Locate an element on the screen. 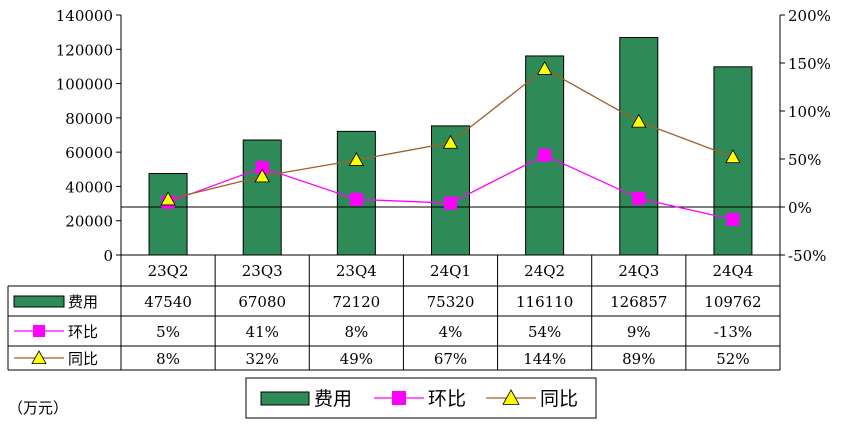 Image resolution: width=866 pixels, height=433 pixels. yoy-point-23Q3 is located at coordinates (262, 175).